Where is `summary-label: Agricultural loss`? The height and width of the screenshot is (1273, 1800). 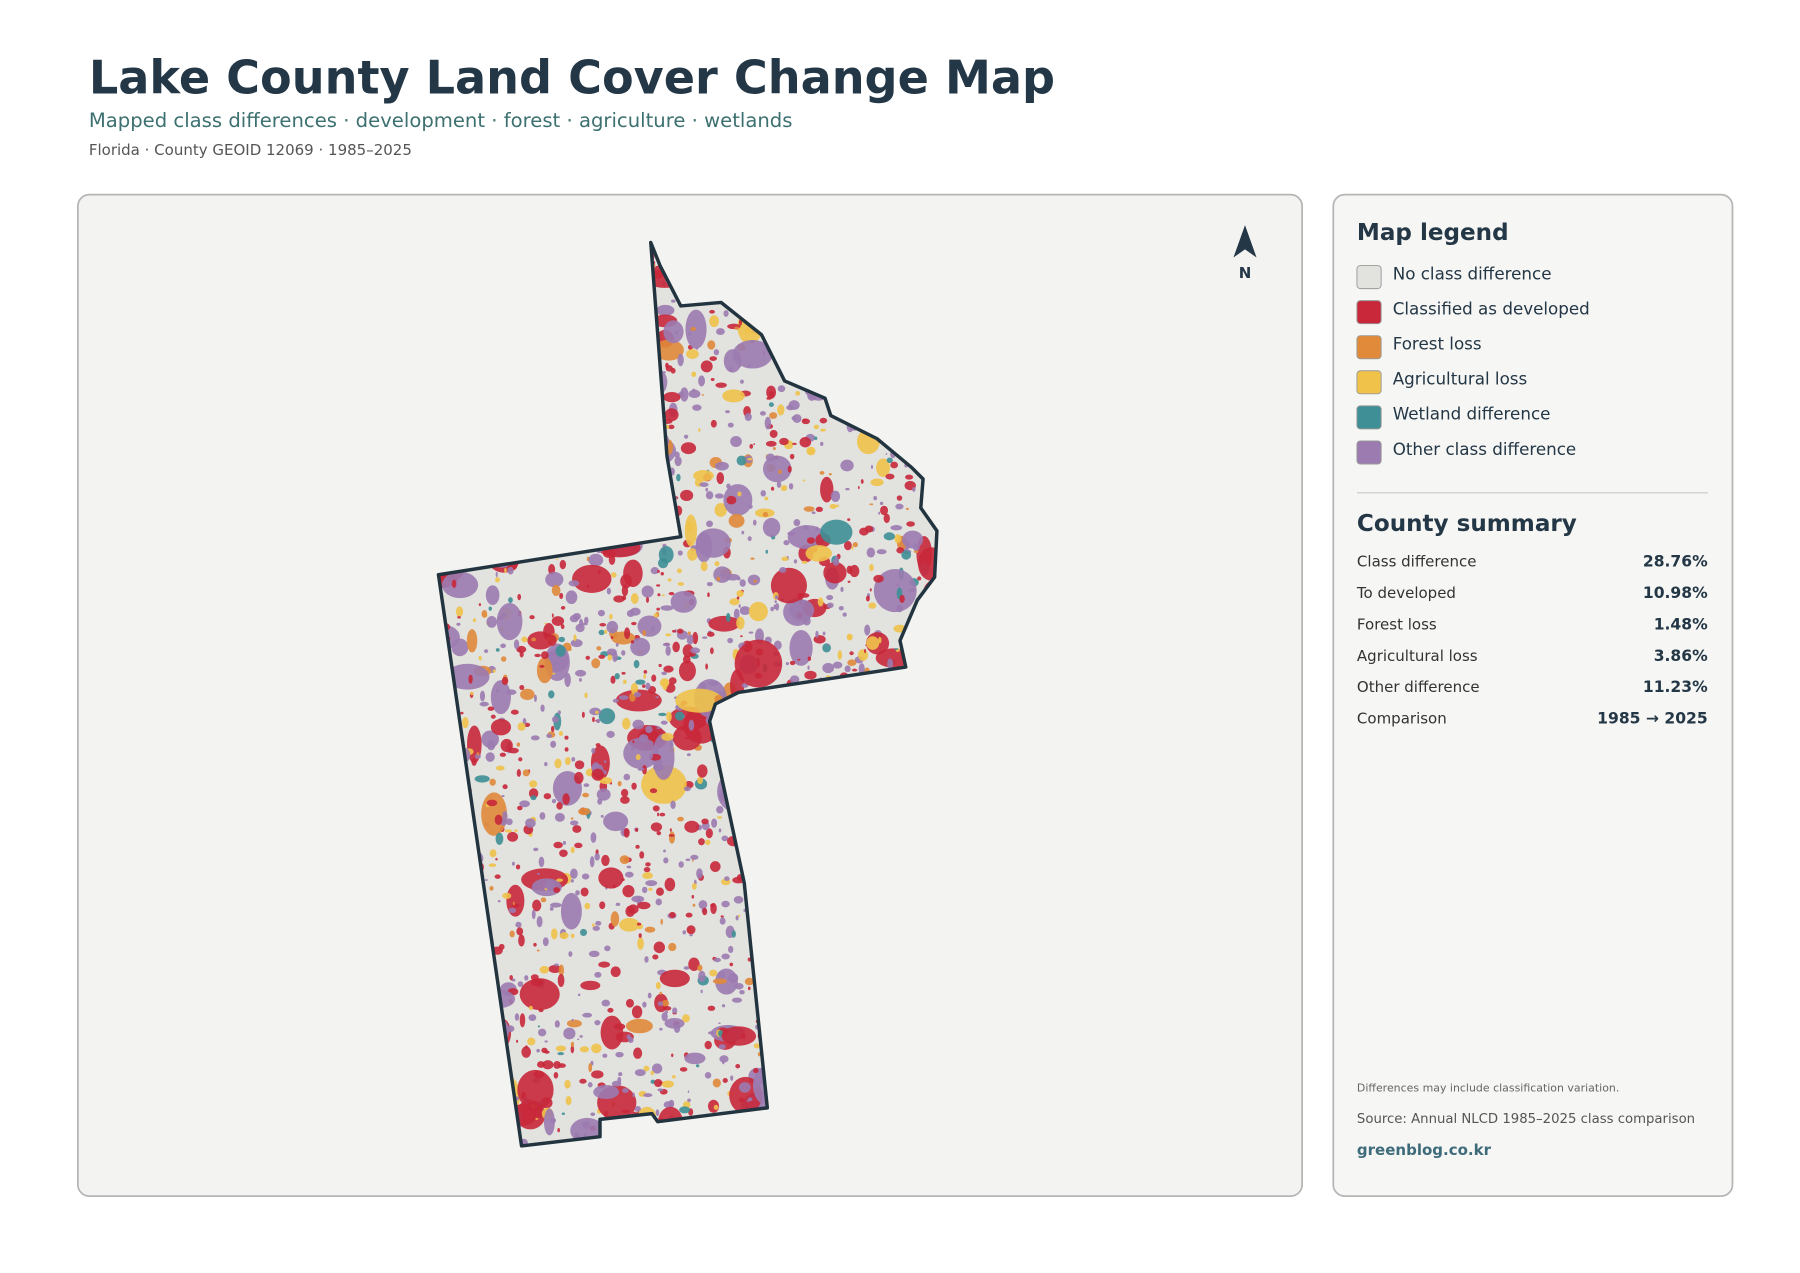 summary-label: Agricultural loss is located at coordinates (1417, 656).